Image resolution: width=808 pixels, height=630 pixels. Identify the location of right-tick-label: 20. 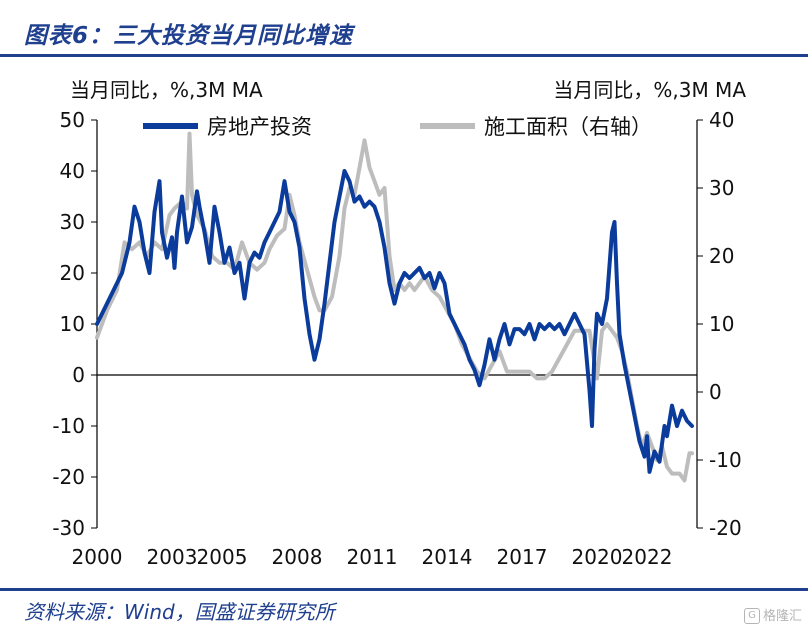
(721, 256).